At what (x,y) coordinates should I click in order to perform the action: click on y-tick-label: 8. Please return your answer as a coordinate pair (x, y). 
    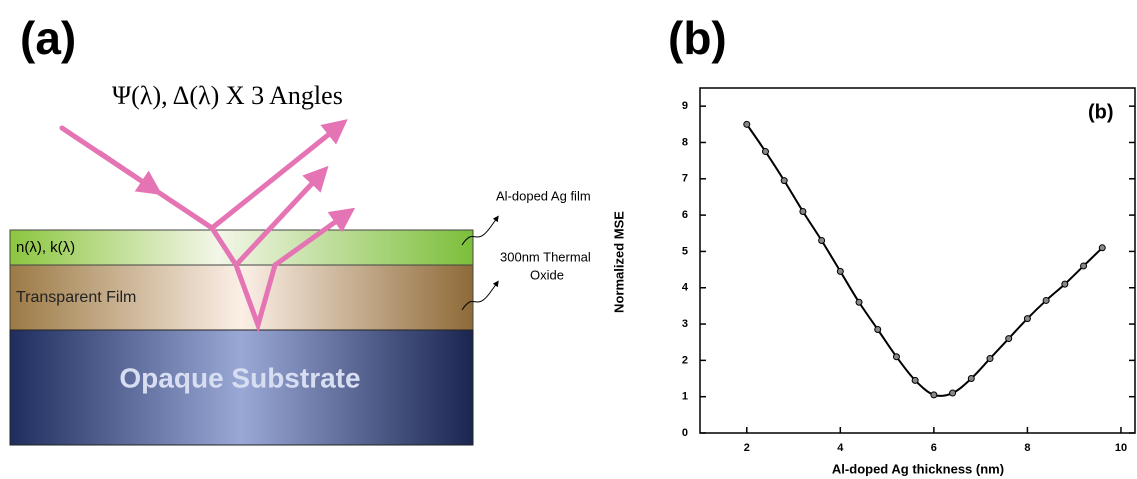
    Looking at the image, I should click on (685, 142).